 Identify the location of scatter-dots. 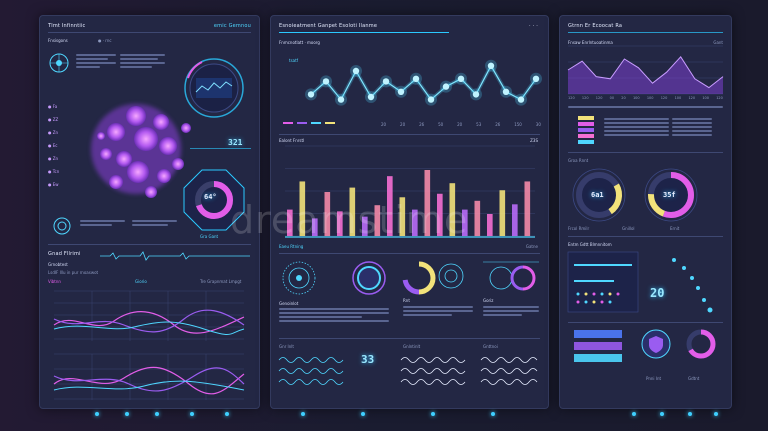
(692, 285).